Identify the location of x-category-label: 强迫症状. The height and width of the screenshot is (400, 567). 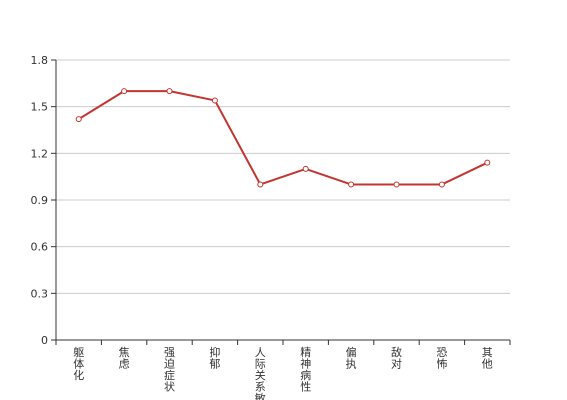
(169, 370).